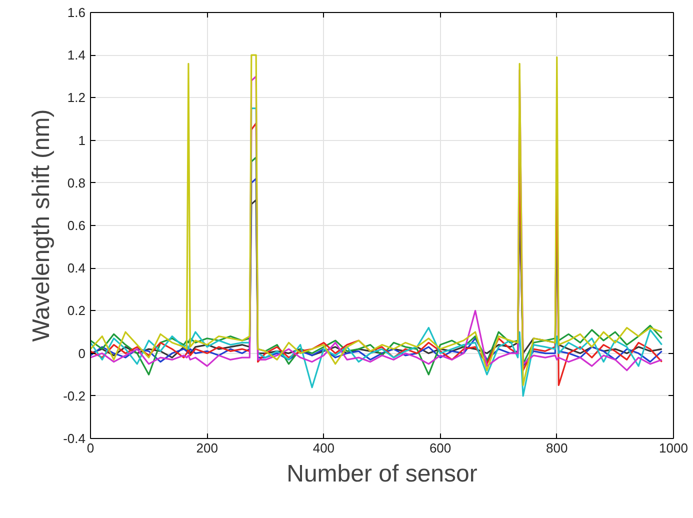 This screenshot has width=693, height=518. Describe the element at coordinates (76, 225) in the screenshot. I see `y-tick-label: 0.6` at that location.